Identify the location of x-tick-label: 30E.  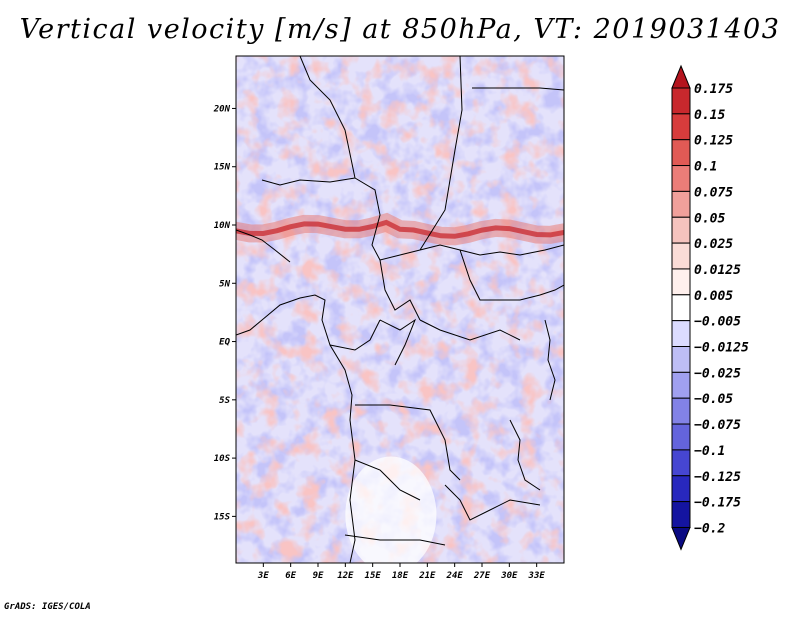
(509, 576).